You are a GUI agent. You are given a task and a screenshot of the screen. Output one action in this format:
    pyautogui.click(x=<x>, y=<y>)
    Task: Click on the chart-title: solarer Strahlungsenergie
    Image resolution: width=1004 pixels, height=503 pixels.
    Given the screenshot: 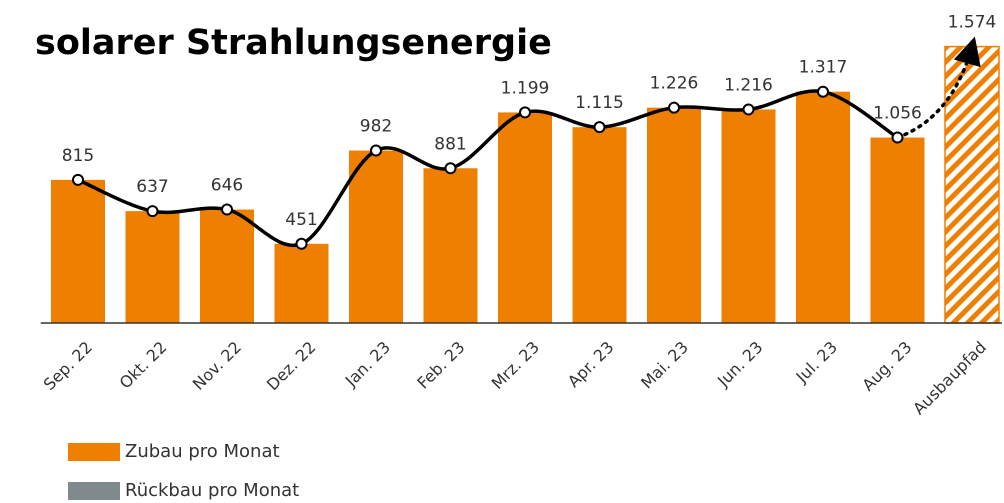 What is the action you would take?
    pyautogui.click(x=293, y=43)
    